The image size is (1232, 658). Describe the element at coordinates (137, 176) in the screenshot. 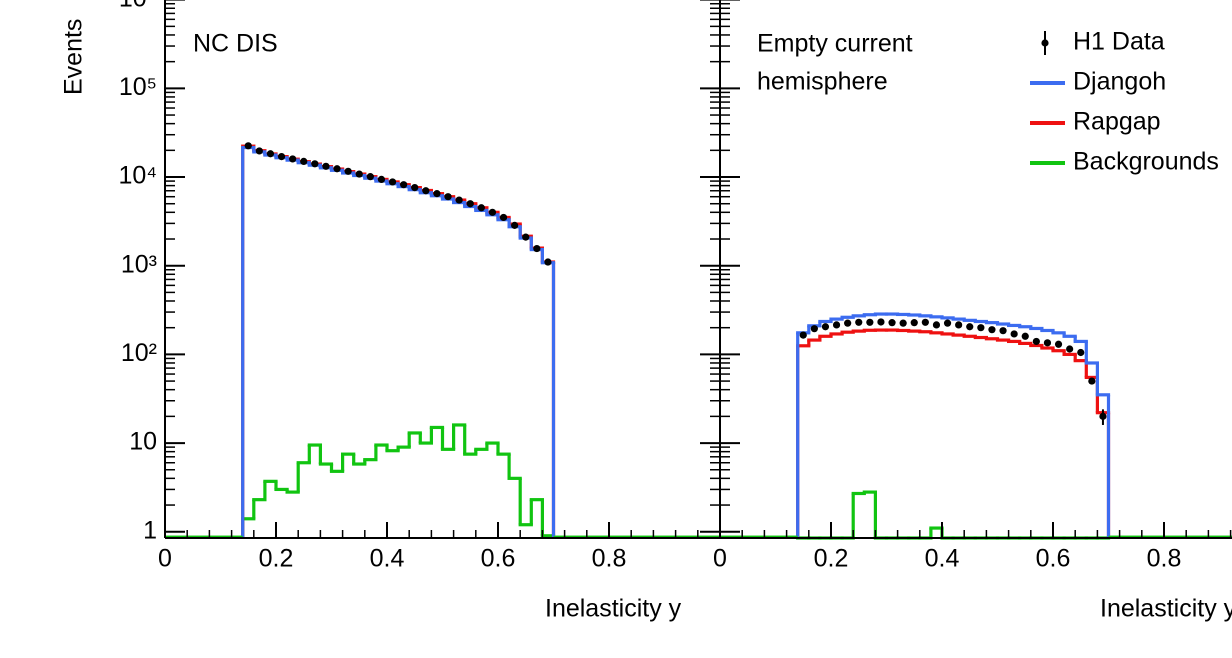

I see `y-tick-label: 10⁴` at that location.